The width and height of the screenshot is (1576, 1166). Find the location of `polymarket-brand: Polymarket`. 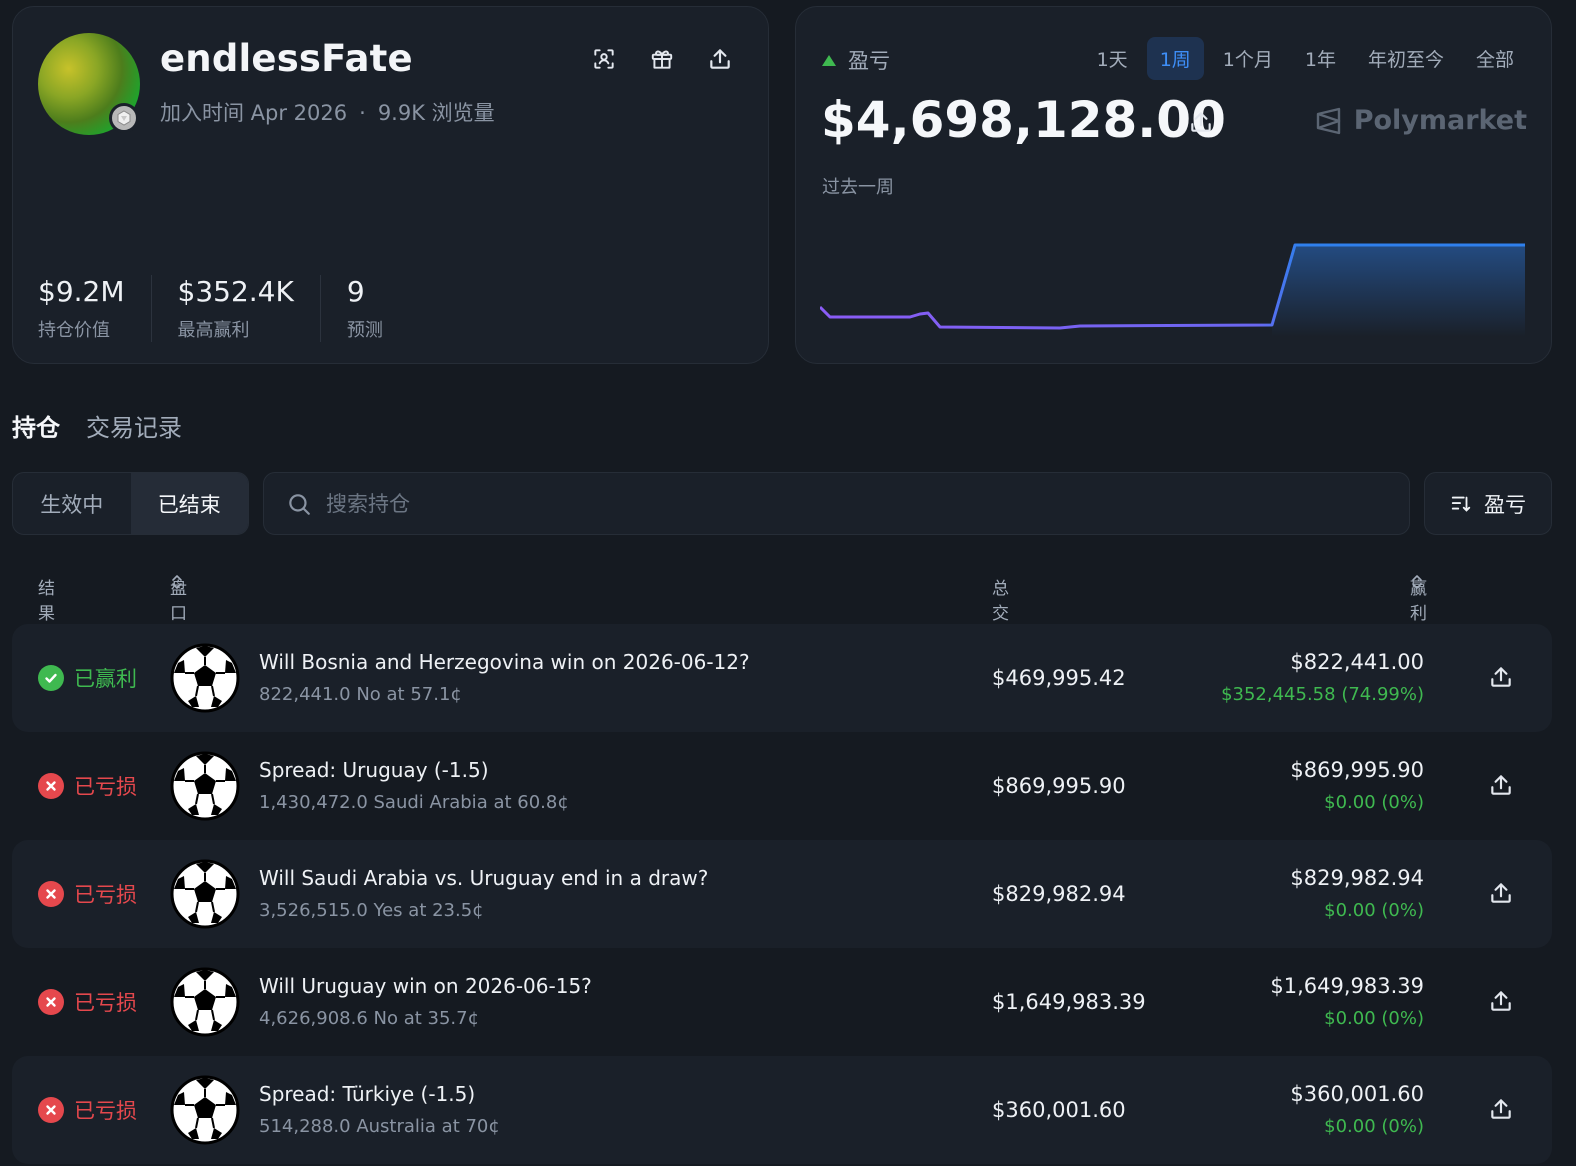

polymarket-brand: Polymarket is located at coordinates (1420, 120).